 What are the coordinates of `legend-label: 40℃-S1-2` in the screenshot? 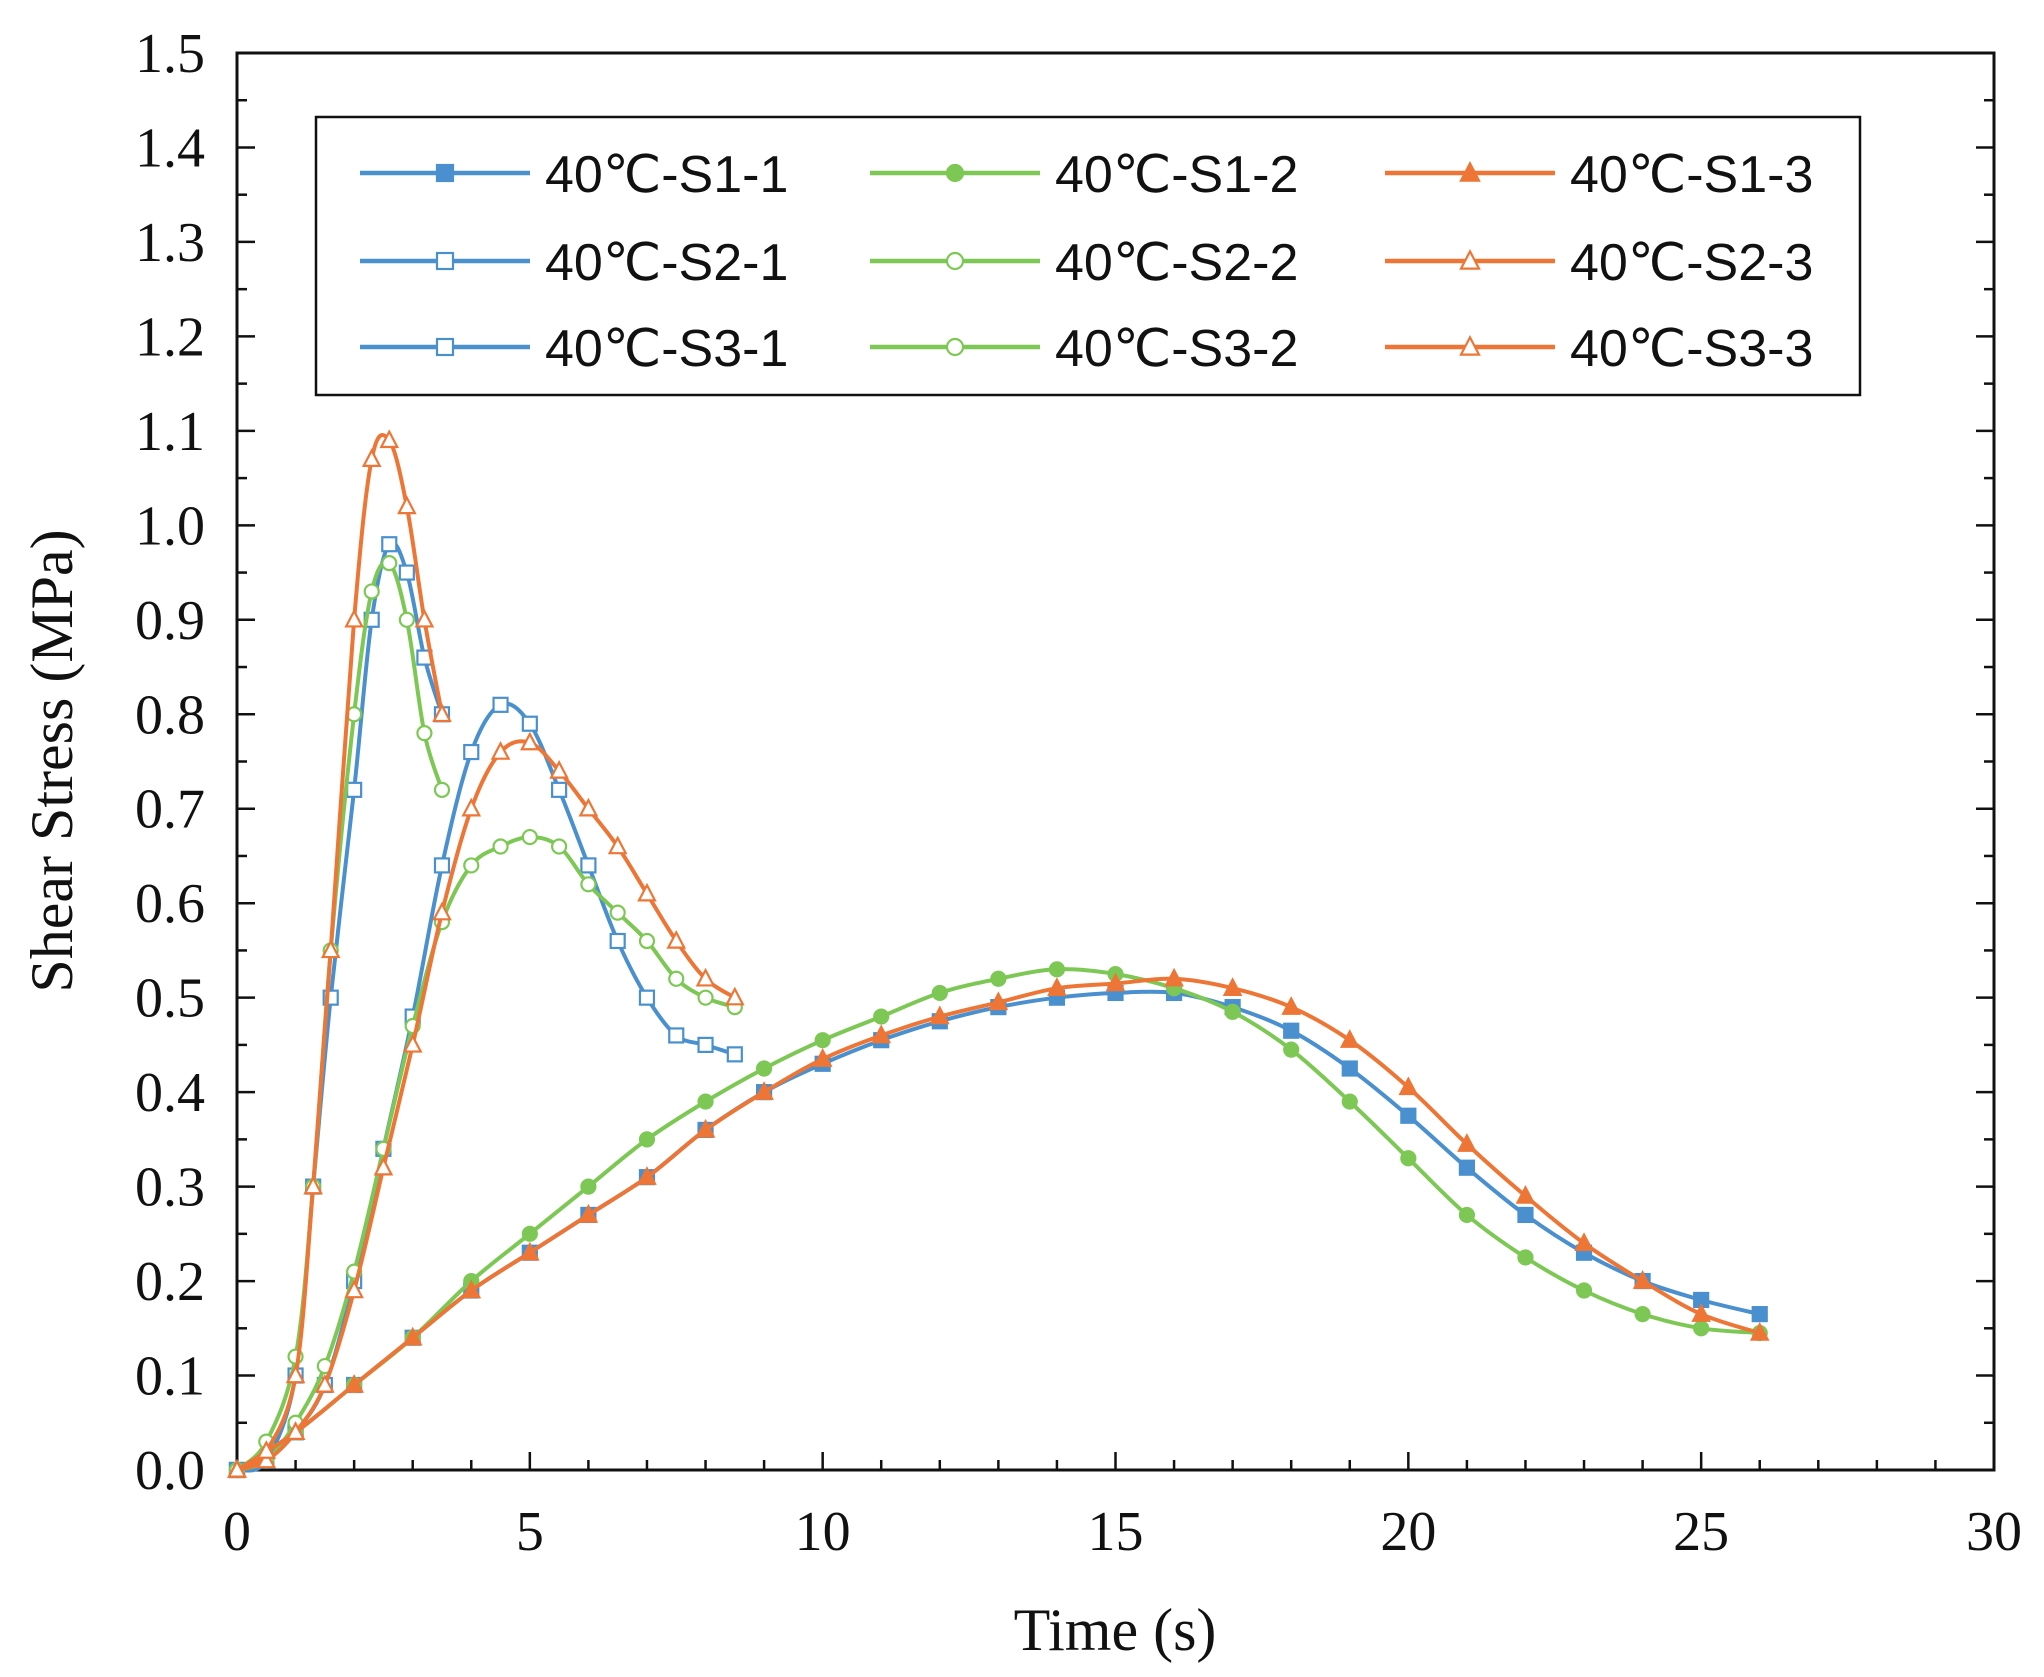 It's located at (1176, 175).